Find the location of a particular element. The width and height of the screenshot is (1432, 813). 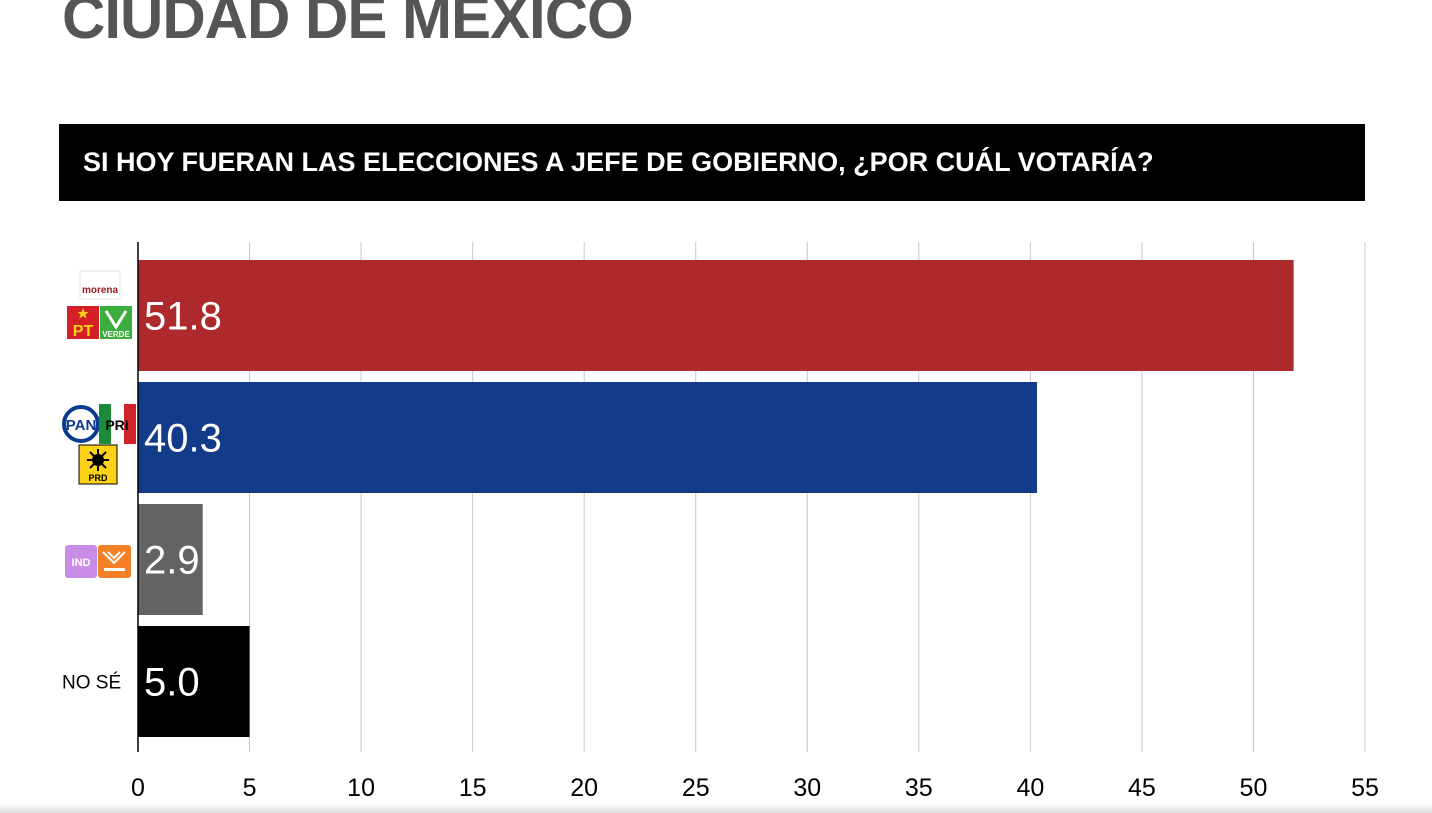

verde-logo: VERDE is located at coordinates (116, 322).